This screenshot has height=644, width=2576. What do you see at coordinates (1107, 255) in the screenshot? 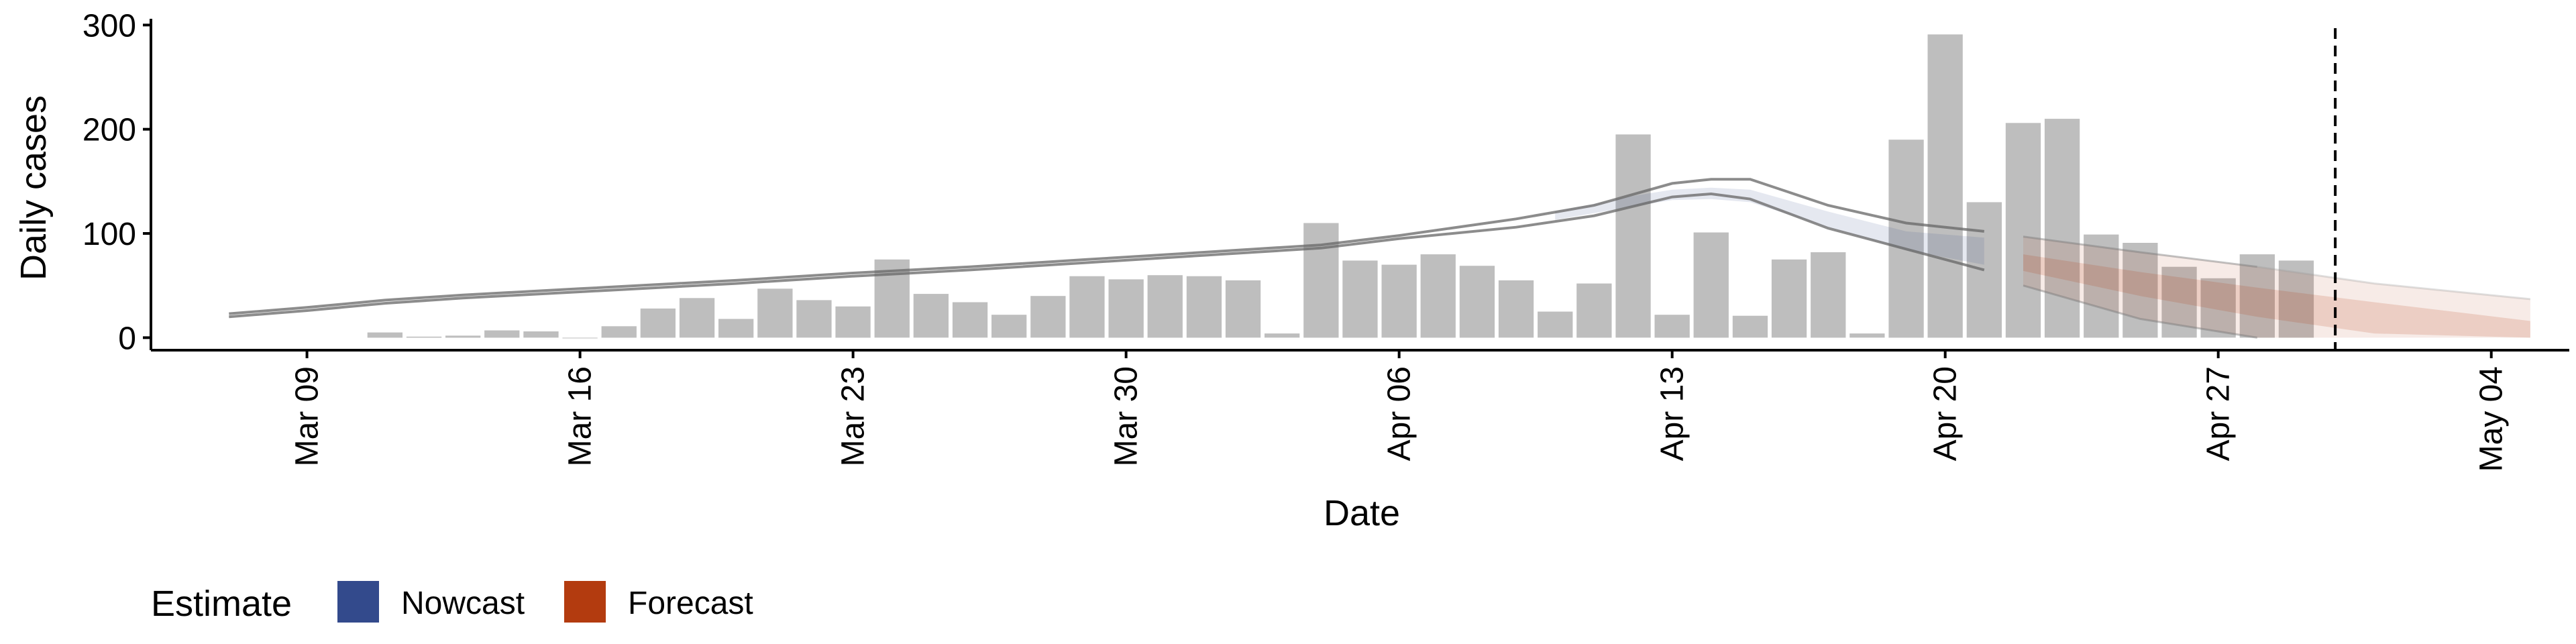
I see `estimate-lower-line` at bounding box center [1107, 255].